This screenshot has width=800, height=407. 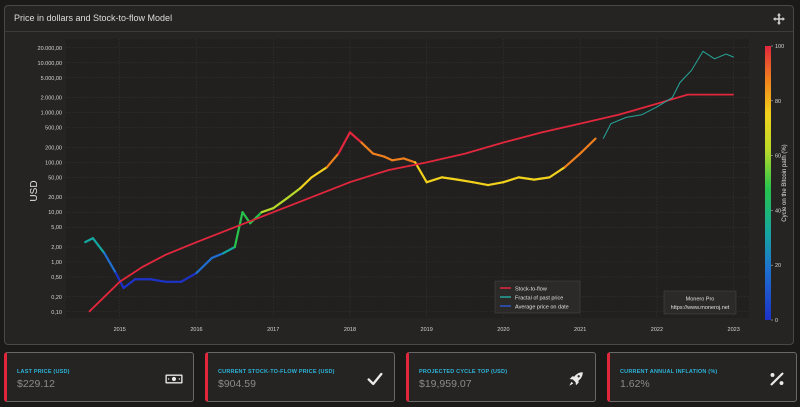 What do you see at coordinates (56, 313) in the screenshot?
I see `y-tick-label: 0,10` at bounding box center [56, 313].